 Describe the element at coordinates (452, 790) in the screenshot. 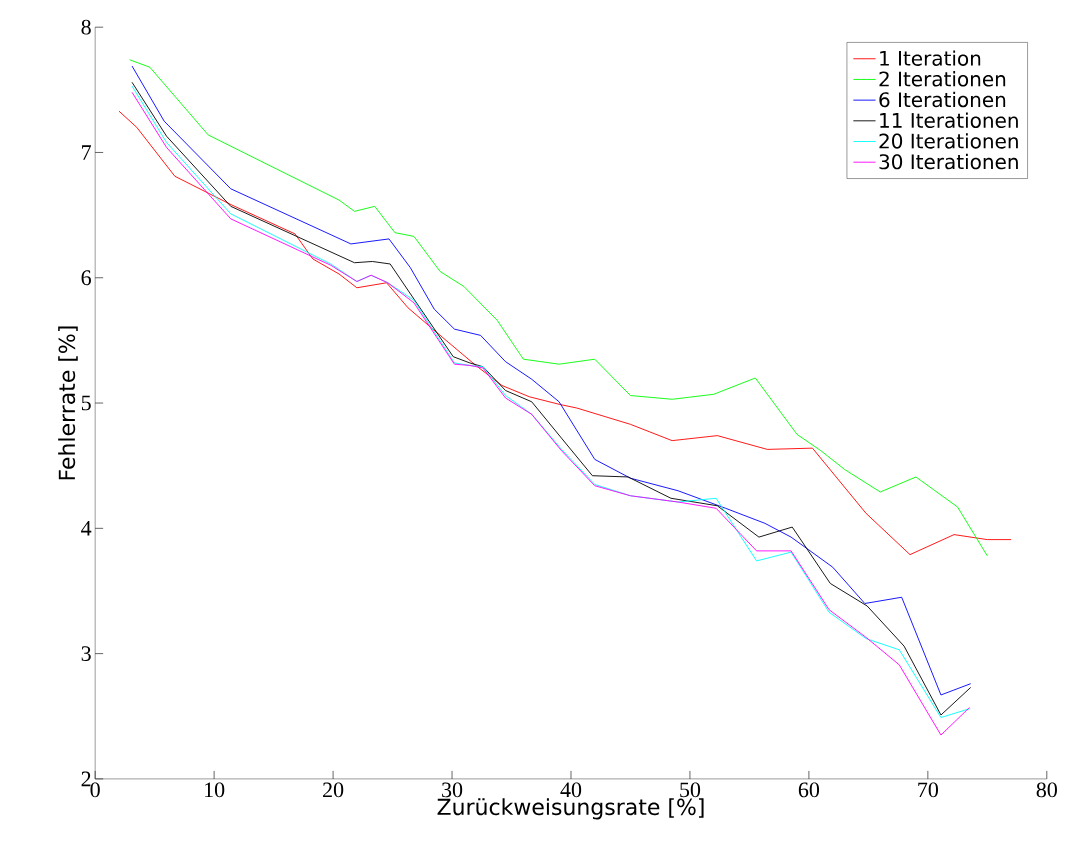

I see `x-tick-label: 30` at that location.